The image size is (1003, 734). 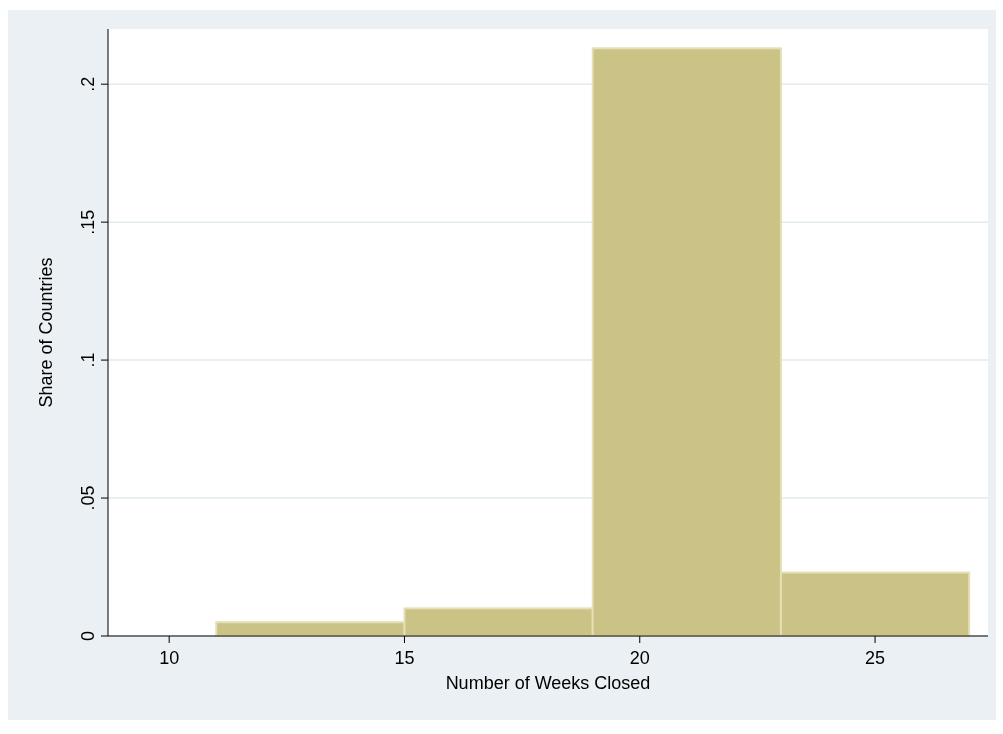 I want to click on x-tick-label: 25, so click(x=875, y=658).